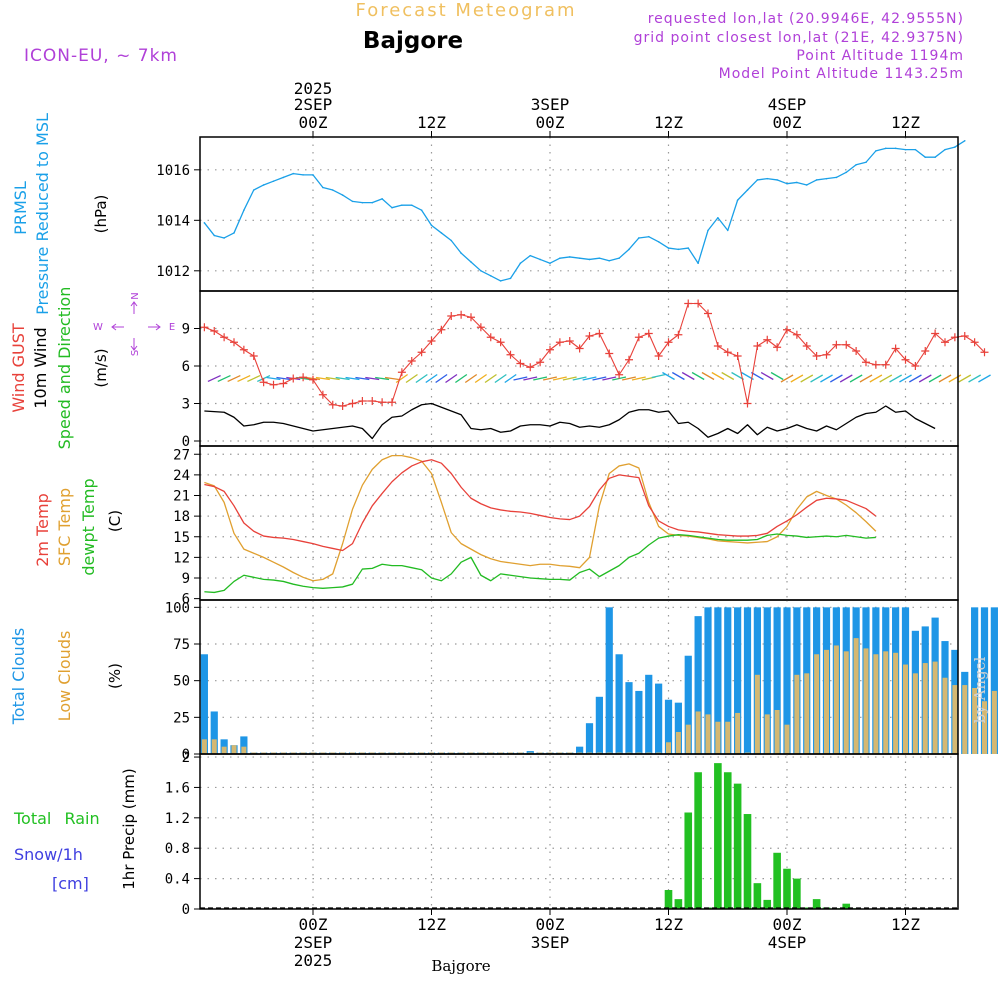 This screenshot has height=1000, width=1000. I want to click on y-tick-label: 0, so click(186, 910).